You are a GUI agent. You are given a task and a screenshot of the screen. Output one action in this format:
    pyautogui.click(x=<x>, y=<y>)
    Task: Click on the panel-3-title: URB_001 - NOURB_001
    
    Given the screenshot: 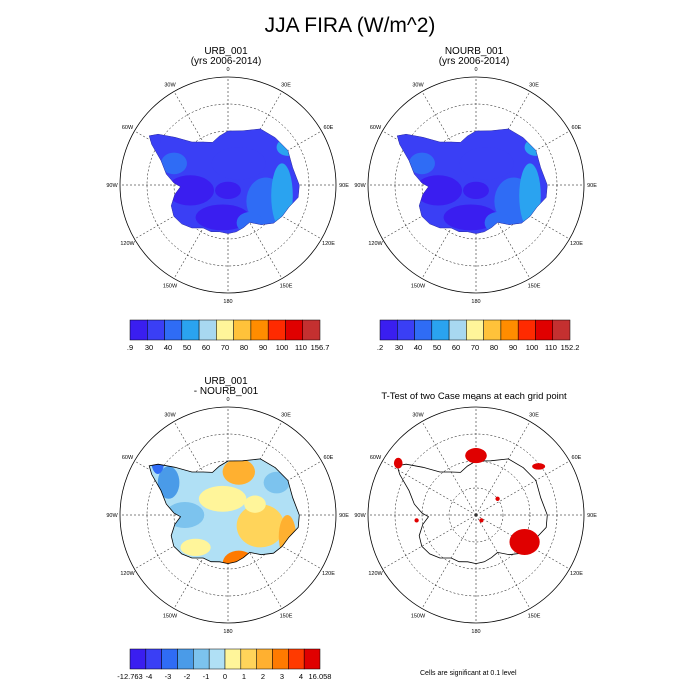 What is the action you would take?
    pyautogui.click(x=226, y=387)
    